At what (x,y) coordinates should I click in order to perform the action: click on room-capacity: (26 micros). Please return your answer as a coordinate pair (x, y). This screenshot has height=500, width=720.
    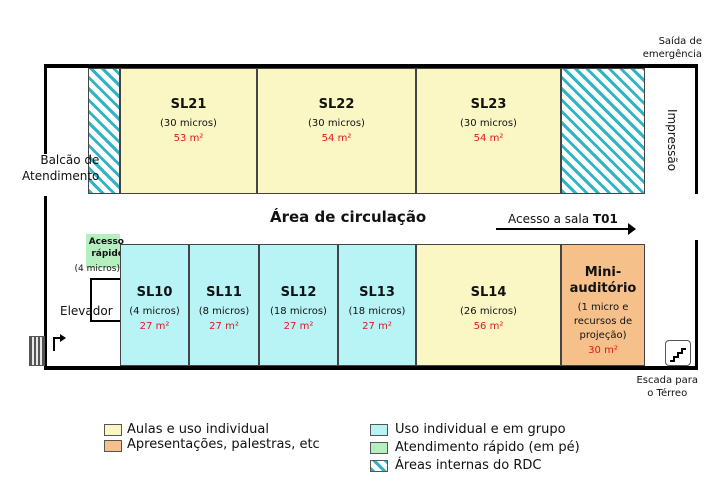
    Looking at the image, I should click on (488, 311).